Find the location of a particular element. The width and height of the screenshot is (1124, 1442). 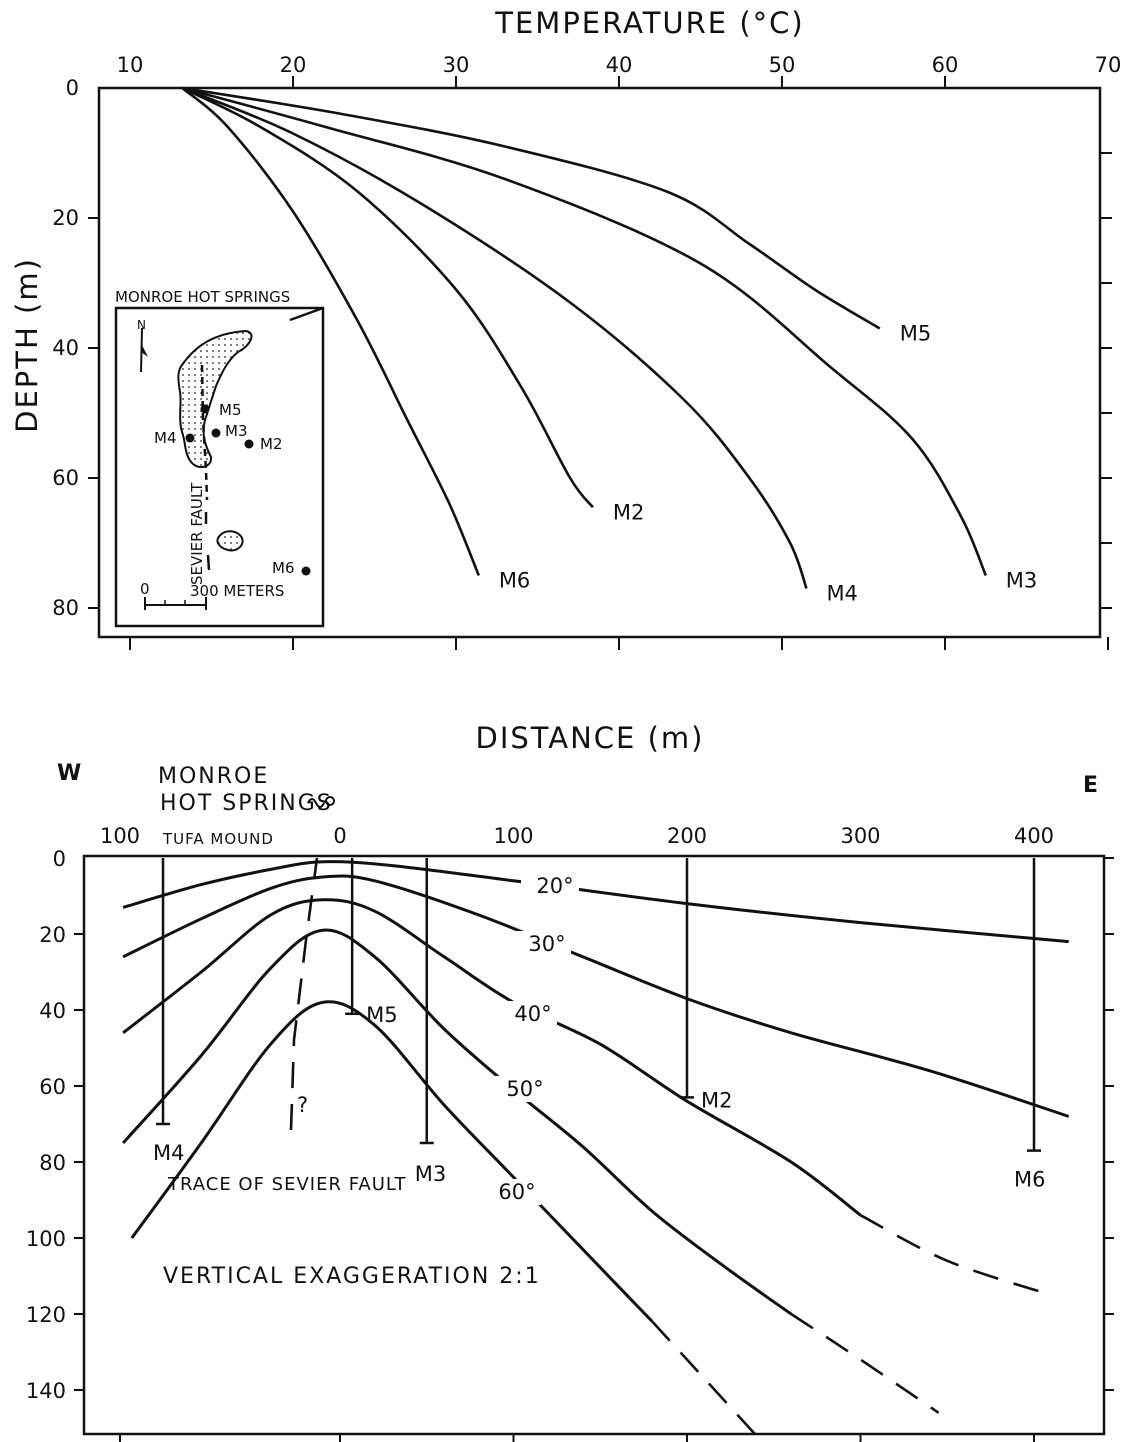

inset-well-m6 is located at coordinates (306, 571).